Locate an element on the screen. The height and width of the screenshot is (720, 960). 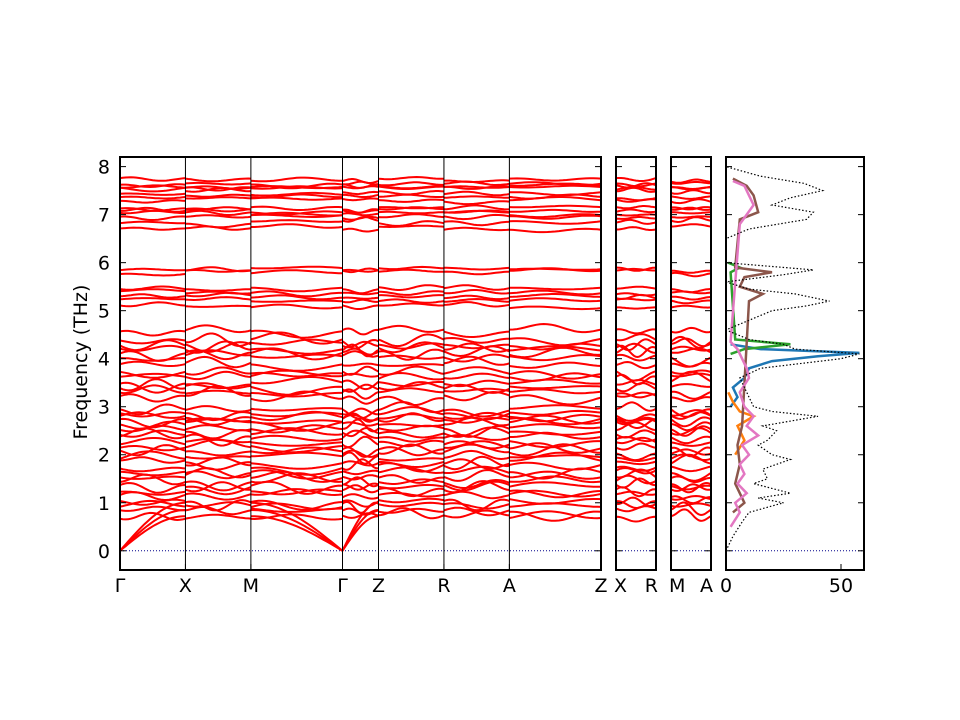
dos-panel: 0 50 is located at coordinates (792, 376).